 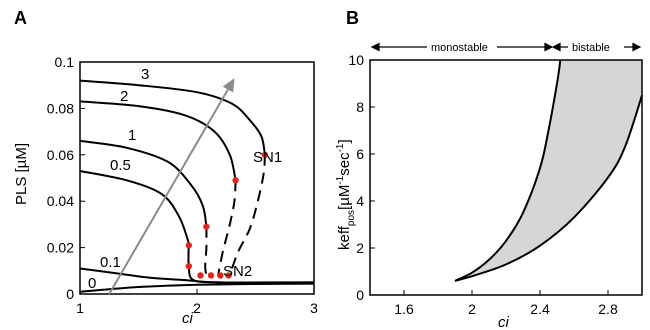 I want to click on b-x-tick-label: 2, so click(x=472, y=309).